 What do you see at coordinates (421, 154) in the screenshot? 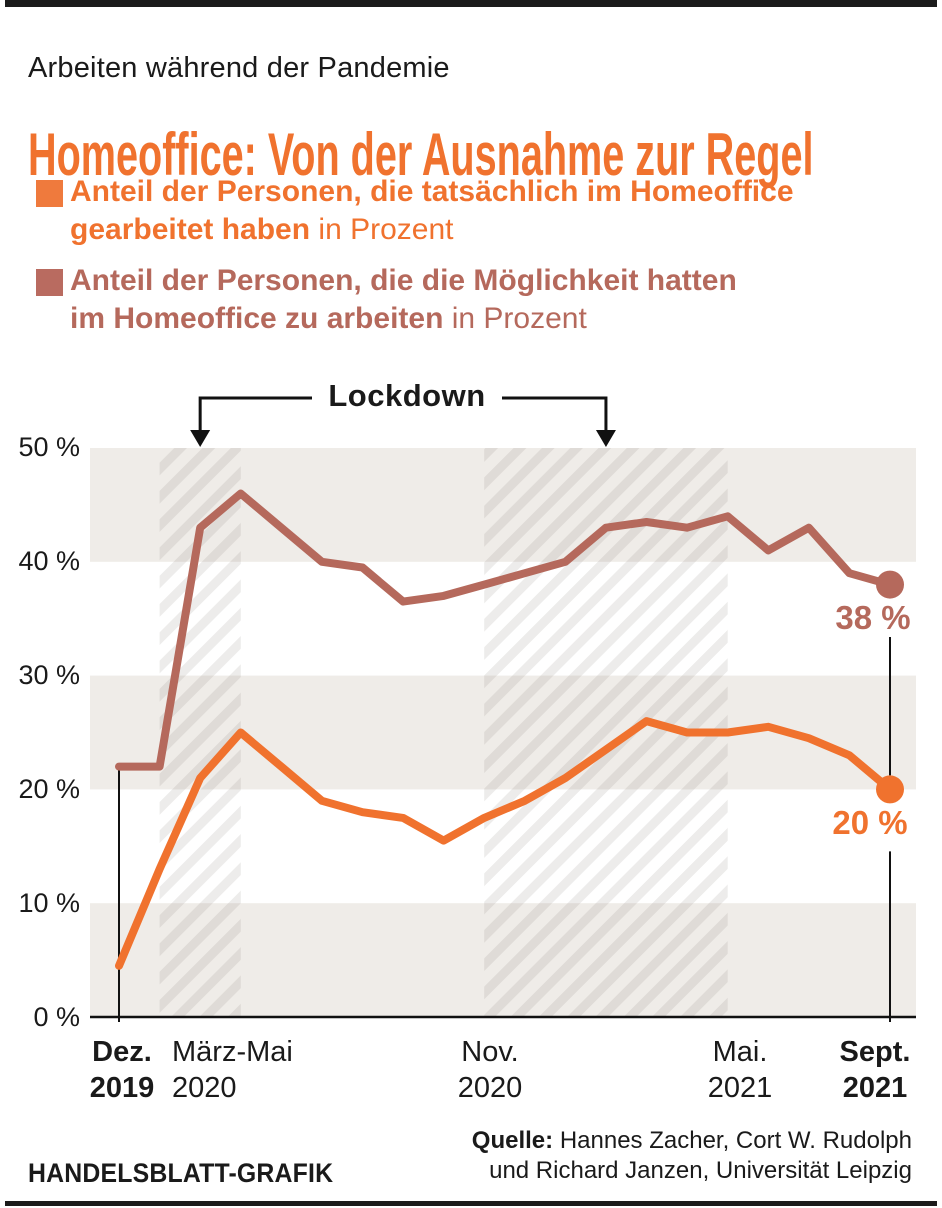
I see `page-title: Homeoffice: Von der Ausnahme zur Regel` at bounding box center [421, 154].